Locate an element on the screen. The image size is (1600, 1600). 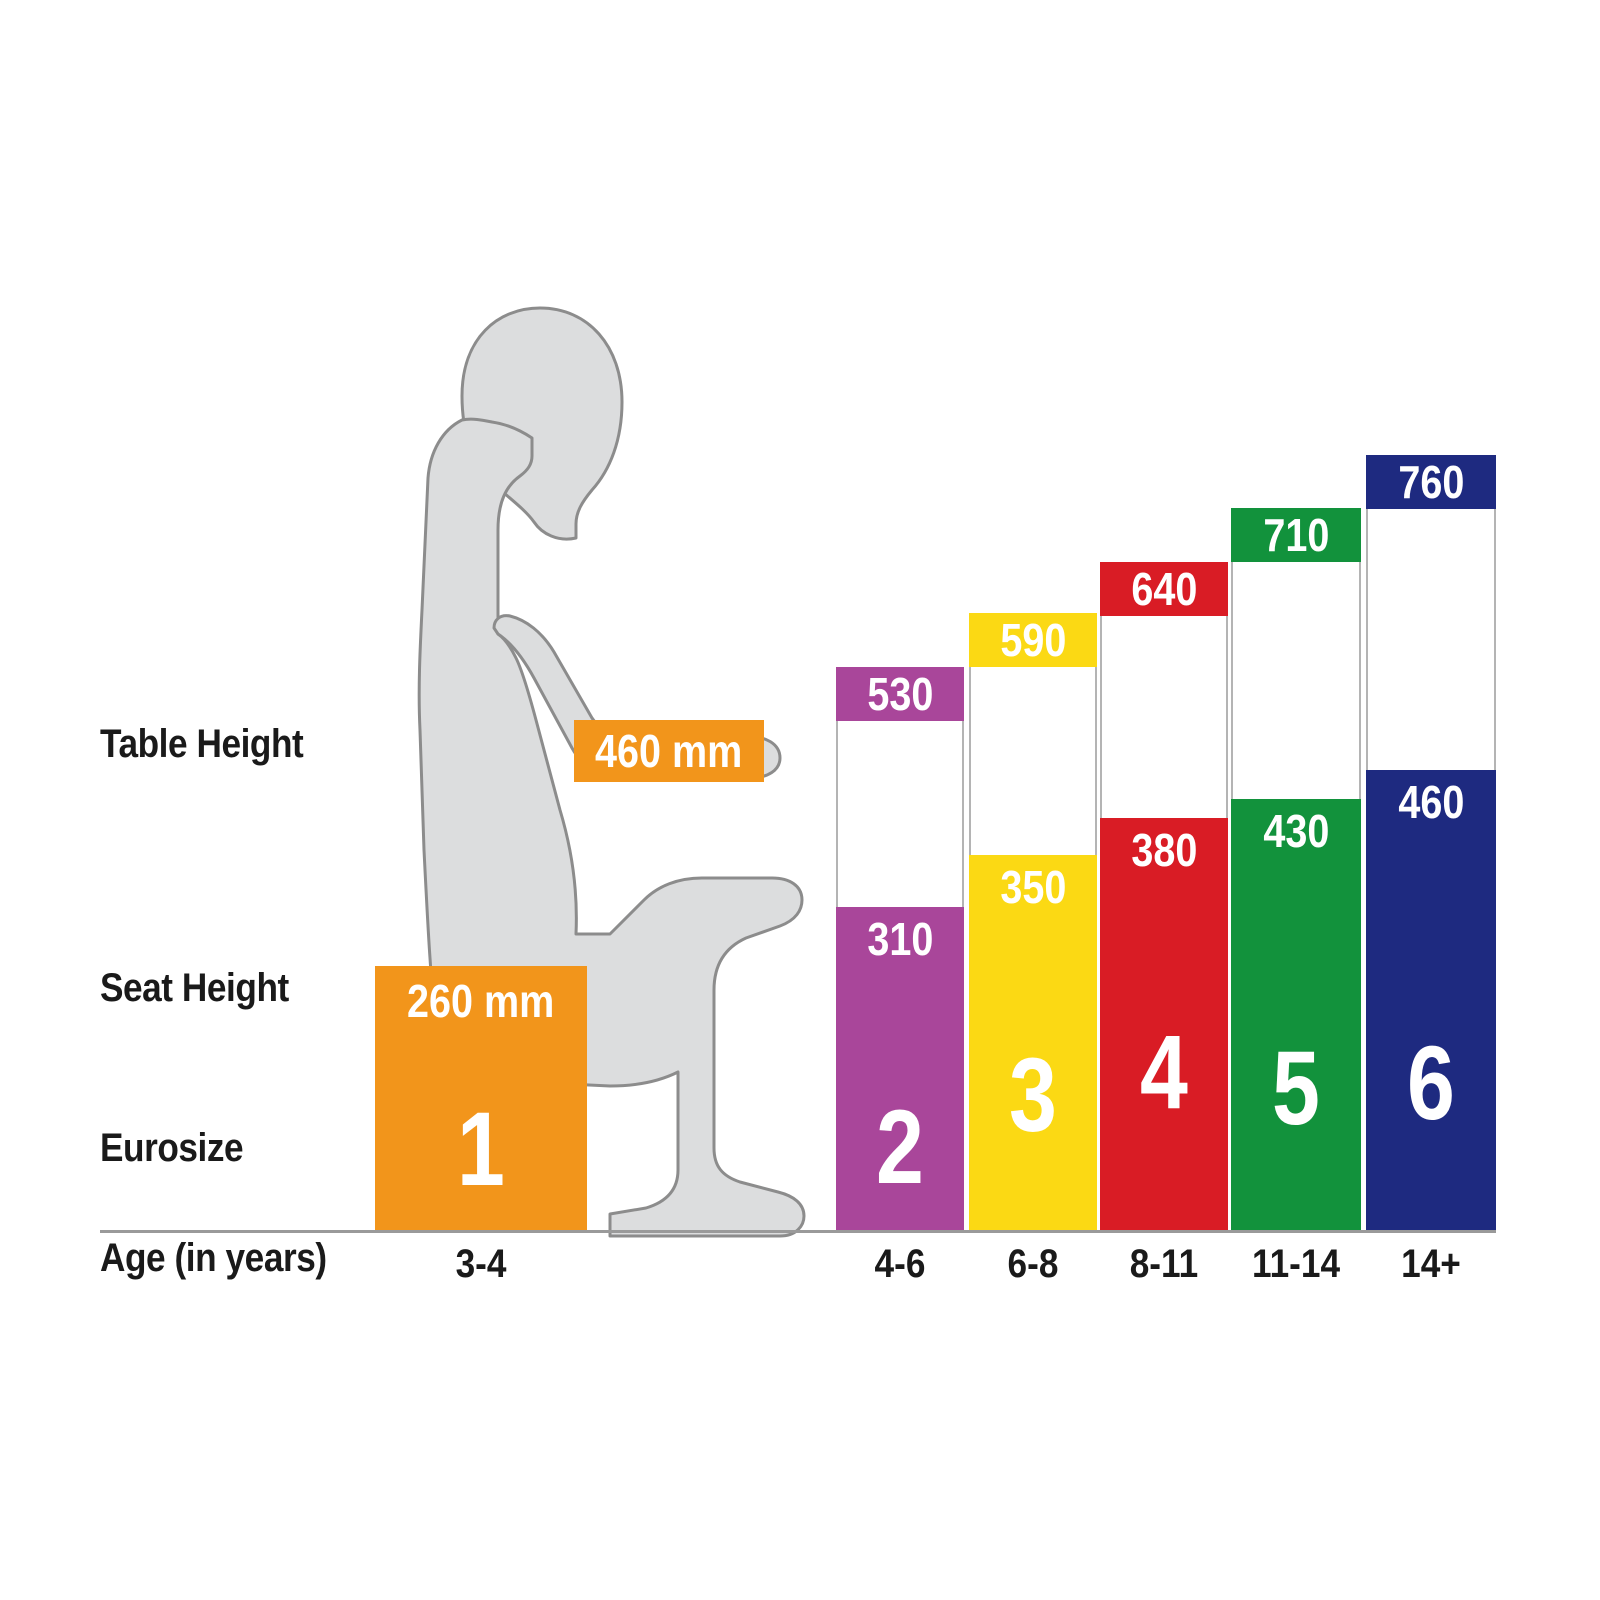
bar-5-table-height-value: 710 is located at coordinates (1296, 535).